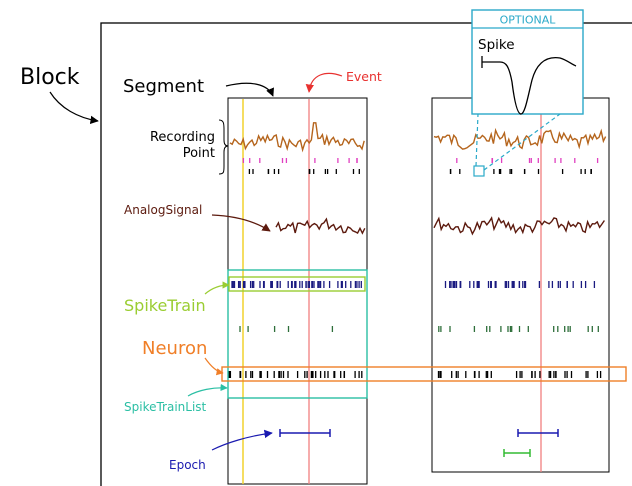 This screenshot has height=486, width=632. Describe the element at coordinates (207, 390) in the screenshot. I see `spike-train-list-arrow` at that location.